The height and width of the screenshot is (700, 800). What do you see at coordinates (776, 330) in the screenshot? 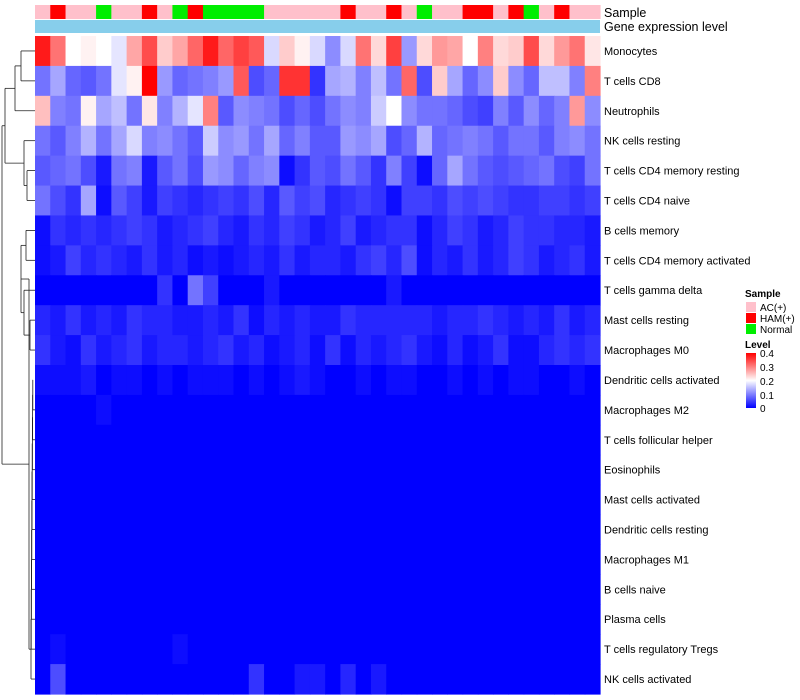
I see `legend-label-normal: Normal` at bounding box center [776, 330].